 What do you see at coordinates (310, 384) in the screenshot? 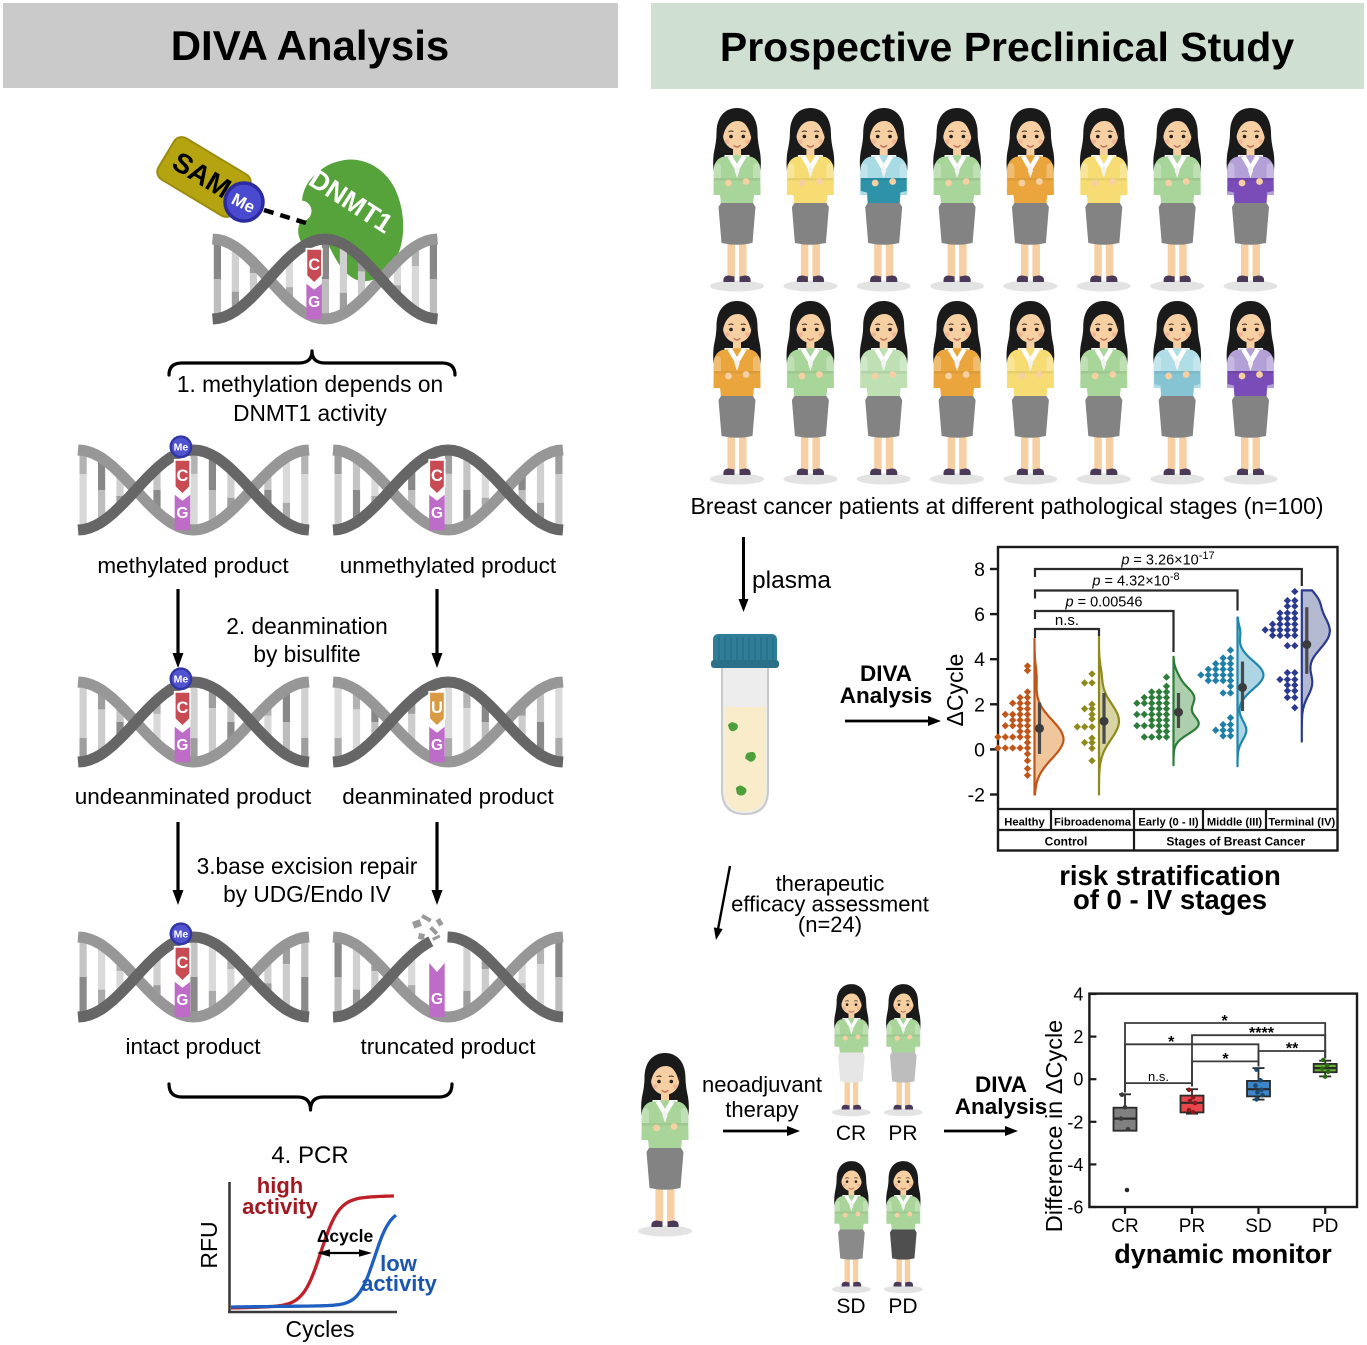
I see `svg-text: 1. methylation depends on` at bounding box center [310, 384].